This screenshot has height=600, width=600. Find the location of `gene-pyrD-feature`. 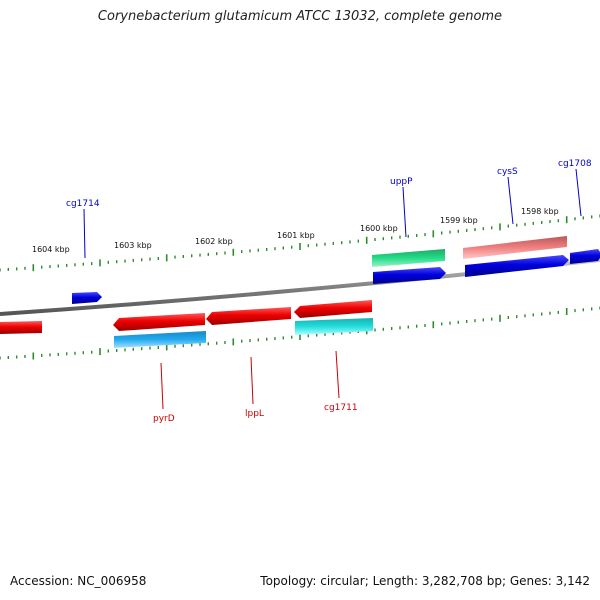

gene-pyrD-feature is located at coordinates (159, 322).